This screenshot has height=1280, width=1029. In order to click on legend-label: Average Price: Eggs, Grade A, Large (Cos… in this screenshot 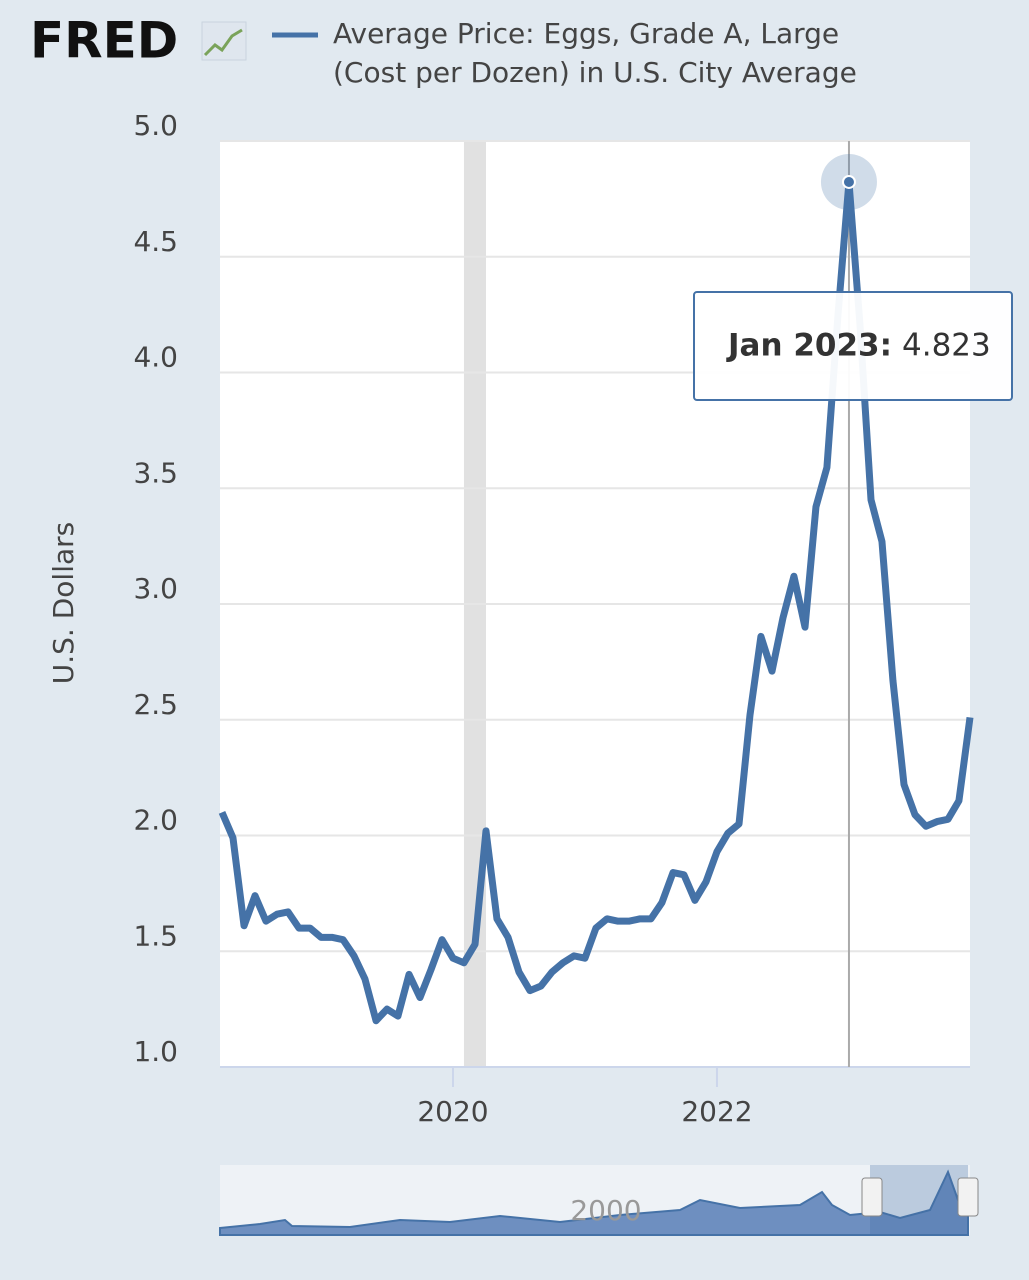, I will do `click(595, 53)`.